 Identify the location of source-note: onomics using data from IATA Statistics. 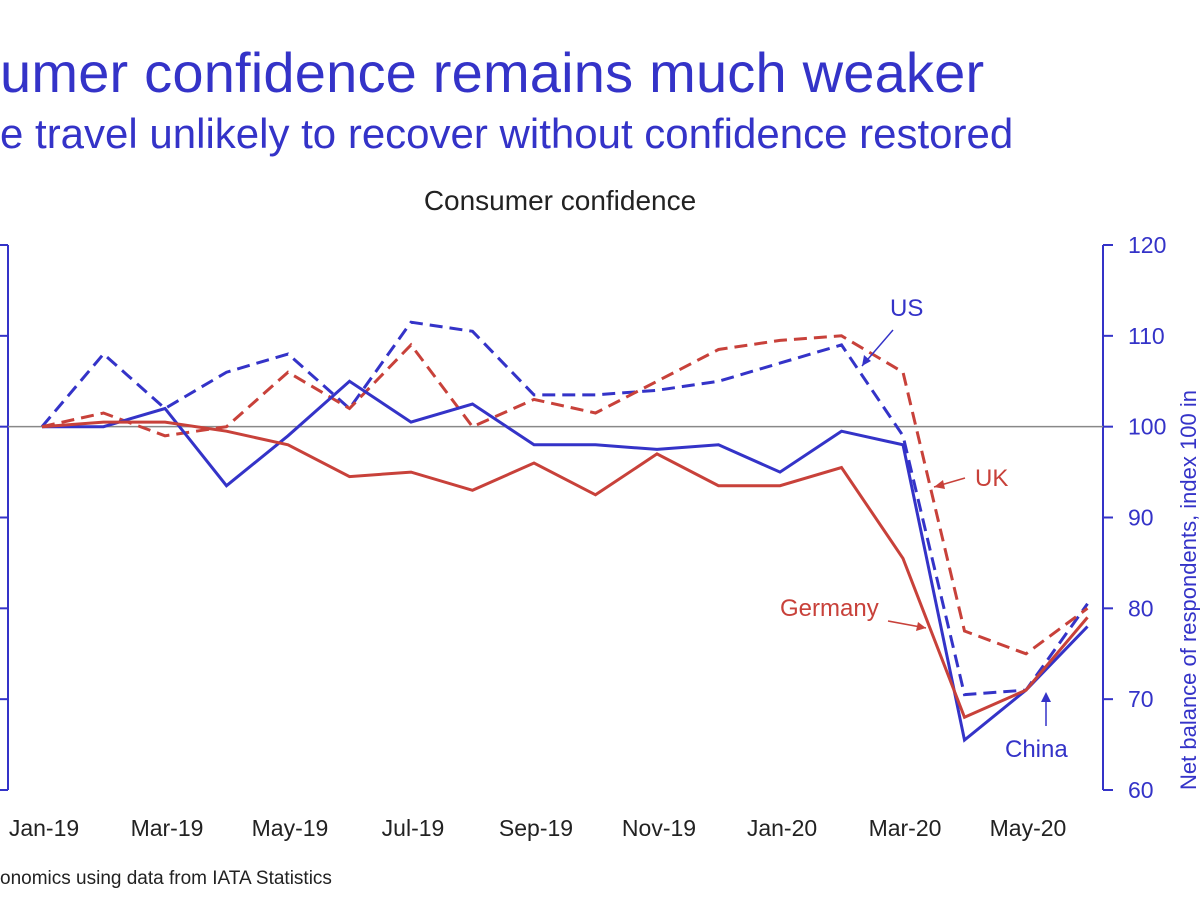
(166, 878).